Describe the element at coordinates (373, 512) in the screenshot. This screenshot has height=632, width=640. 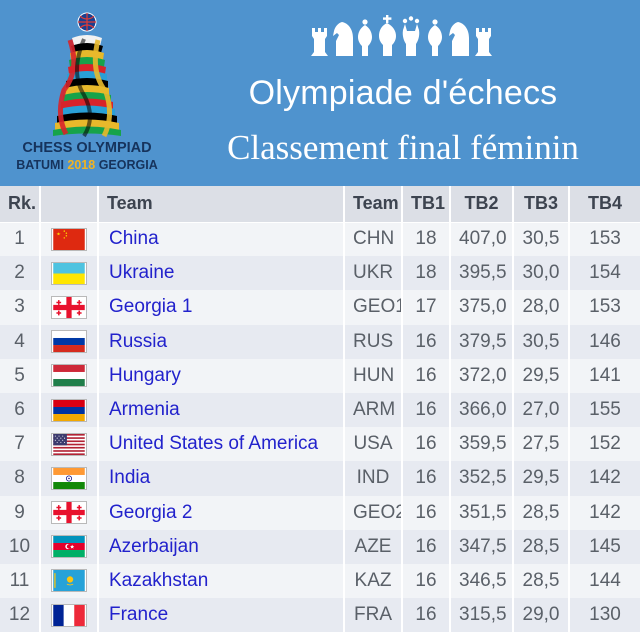
I see `cell-team-code: GEO2` at that location.